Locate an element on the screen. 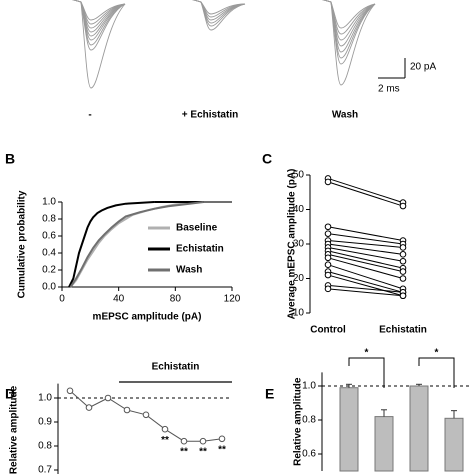 The image size is (474, 474). legend-label: Baseline is located at coordinates (197, 228).